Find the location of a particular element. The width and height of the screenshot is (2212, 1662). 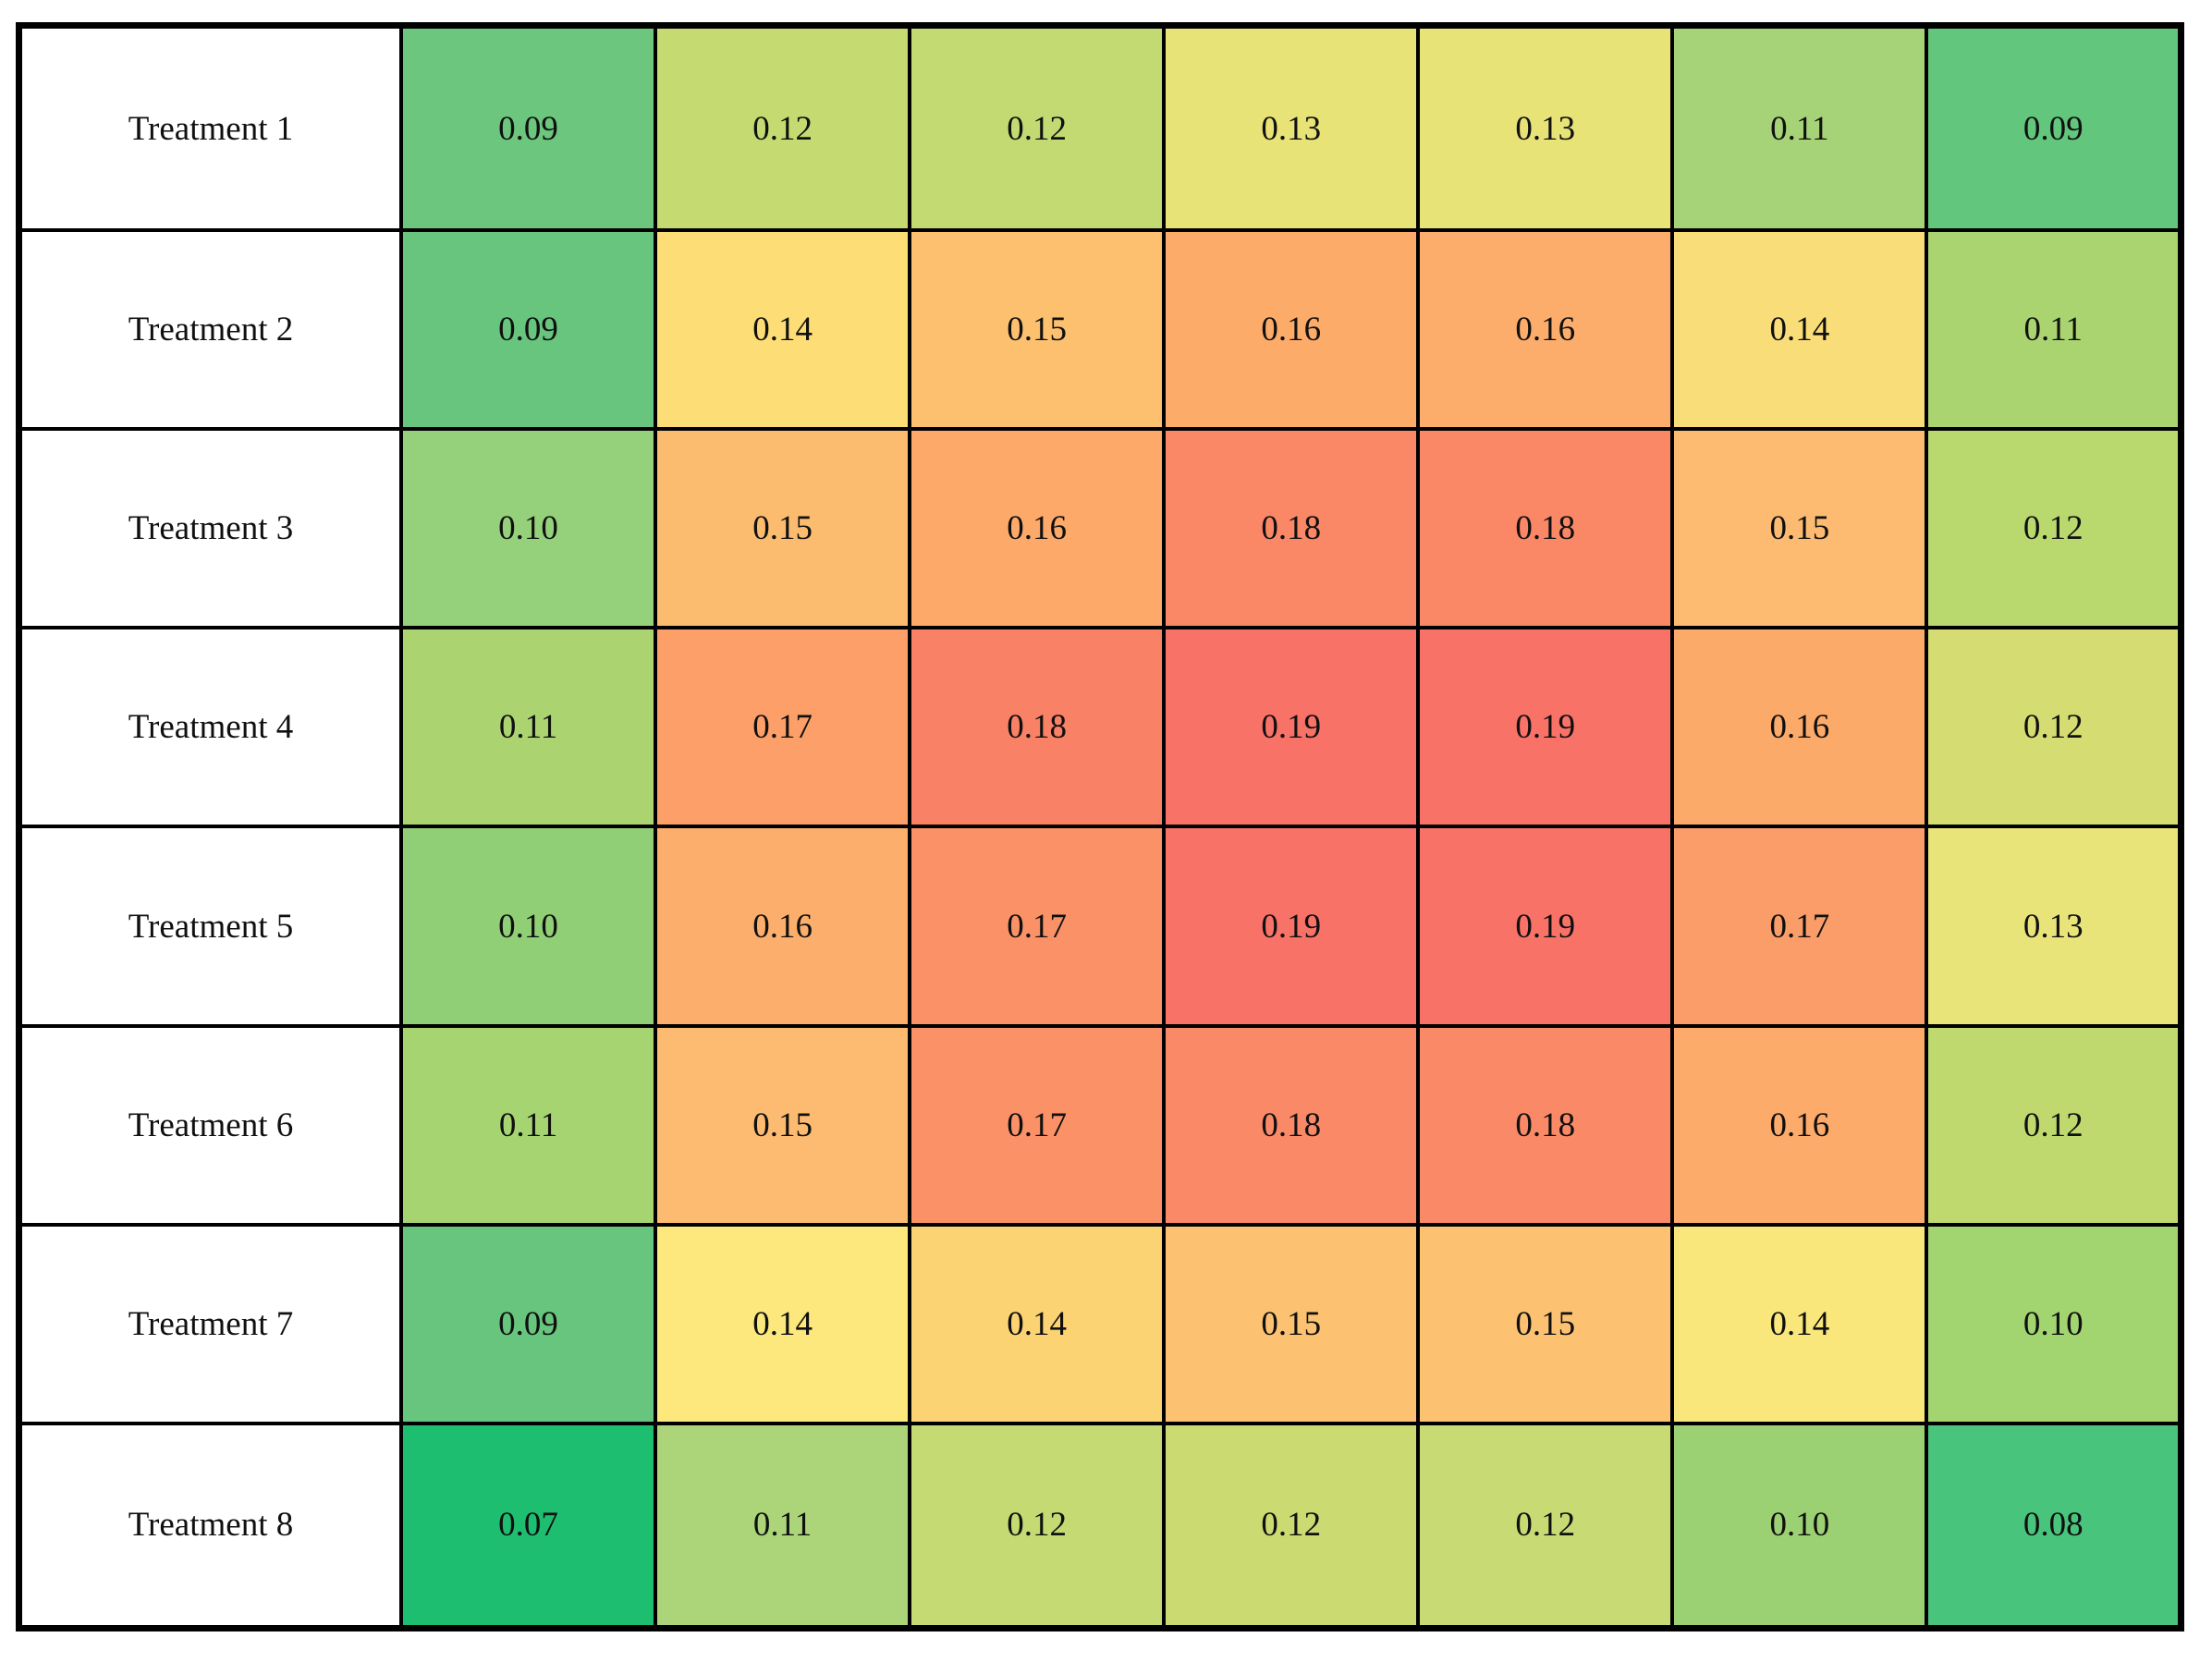

table-row: Treatment 5 0.10 0.16 0.17 0.19 0.19 0.17 0.13 is located at coordinates (1100, 926).